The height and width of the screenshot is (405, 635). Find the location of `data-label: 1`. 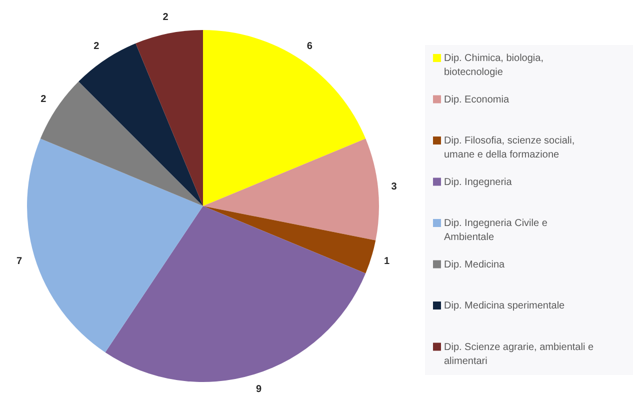

data-label: 1 is located at coordinates (387, 262).